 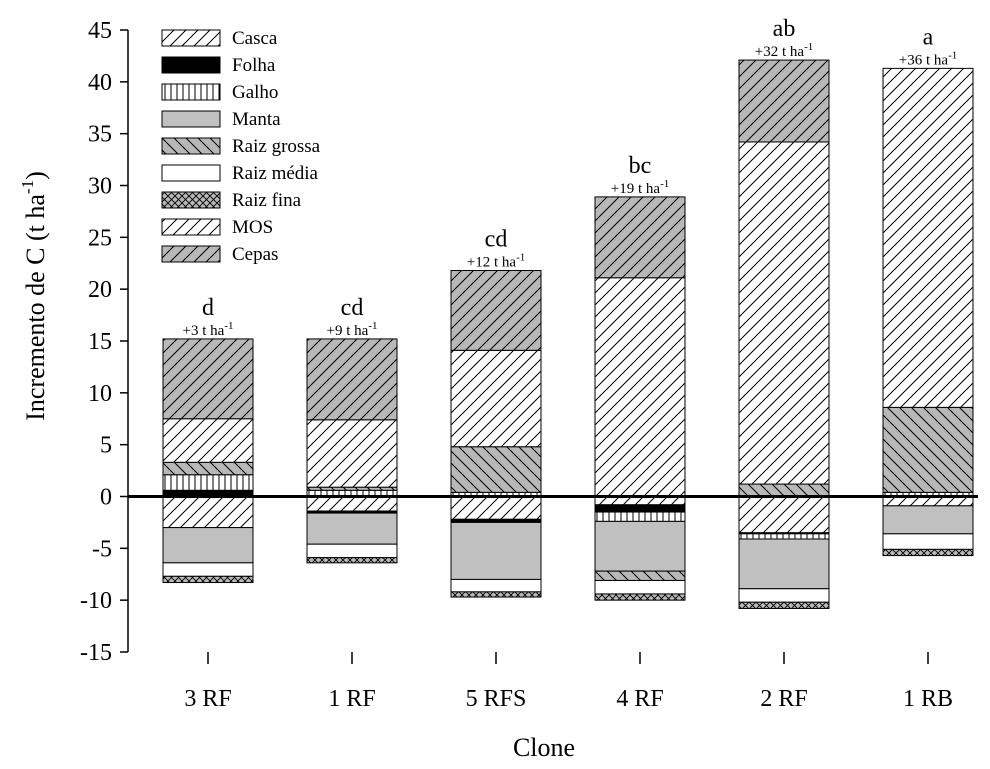 I want to click on x-tick-label: 3 RF, so click(x=207, y=699).